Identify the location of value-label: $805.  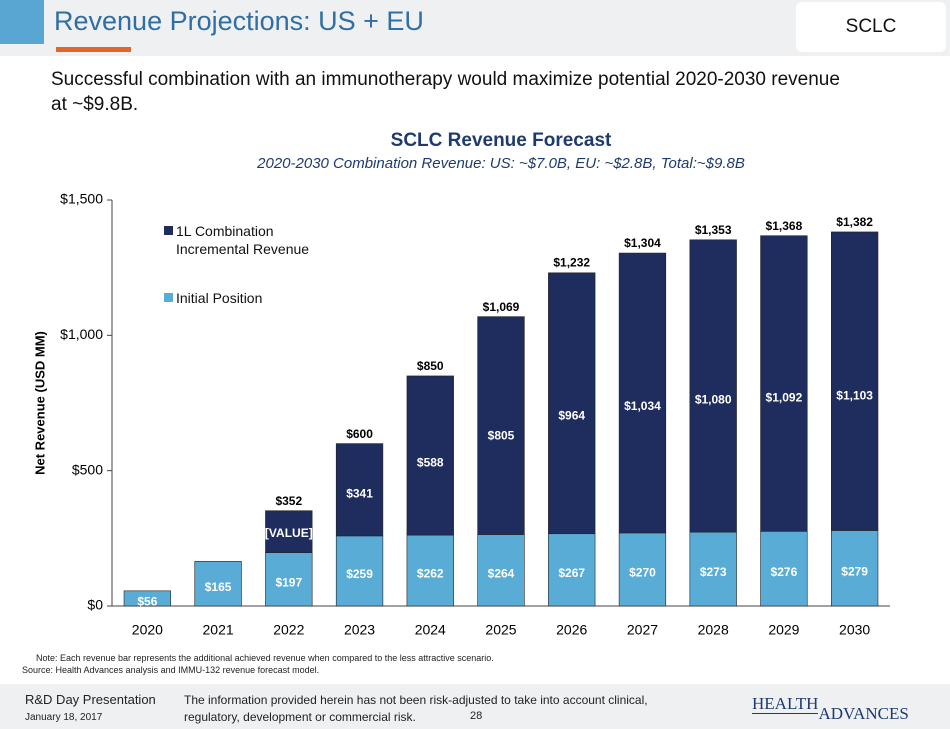
(501, 436).